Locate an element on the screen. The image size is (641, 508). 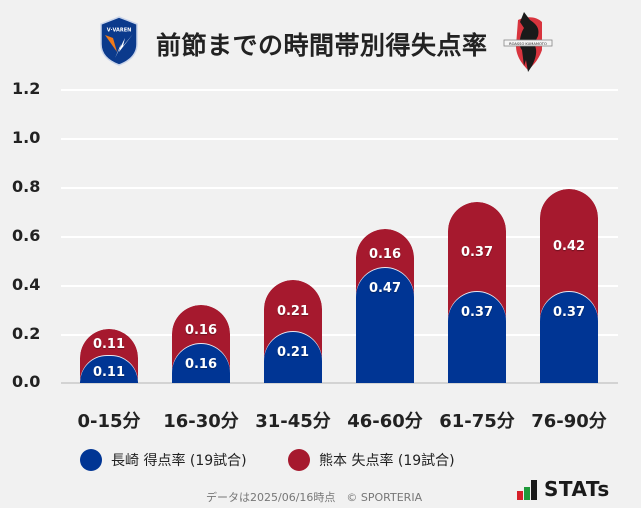
svg-text: ROASSO KUMAMOTO is located at coordinates (528, 44).